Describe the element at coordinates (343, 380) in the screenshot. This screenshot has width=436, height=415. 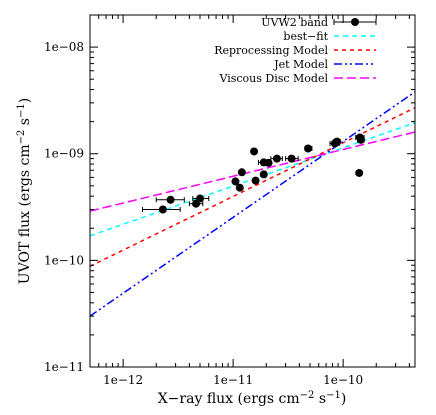
I see `x-tick-label: 1e−10` at that location.